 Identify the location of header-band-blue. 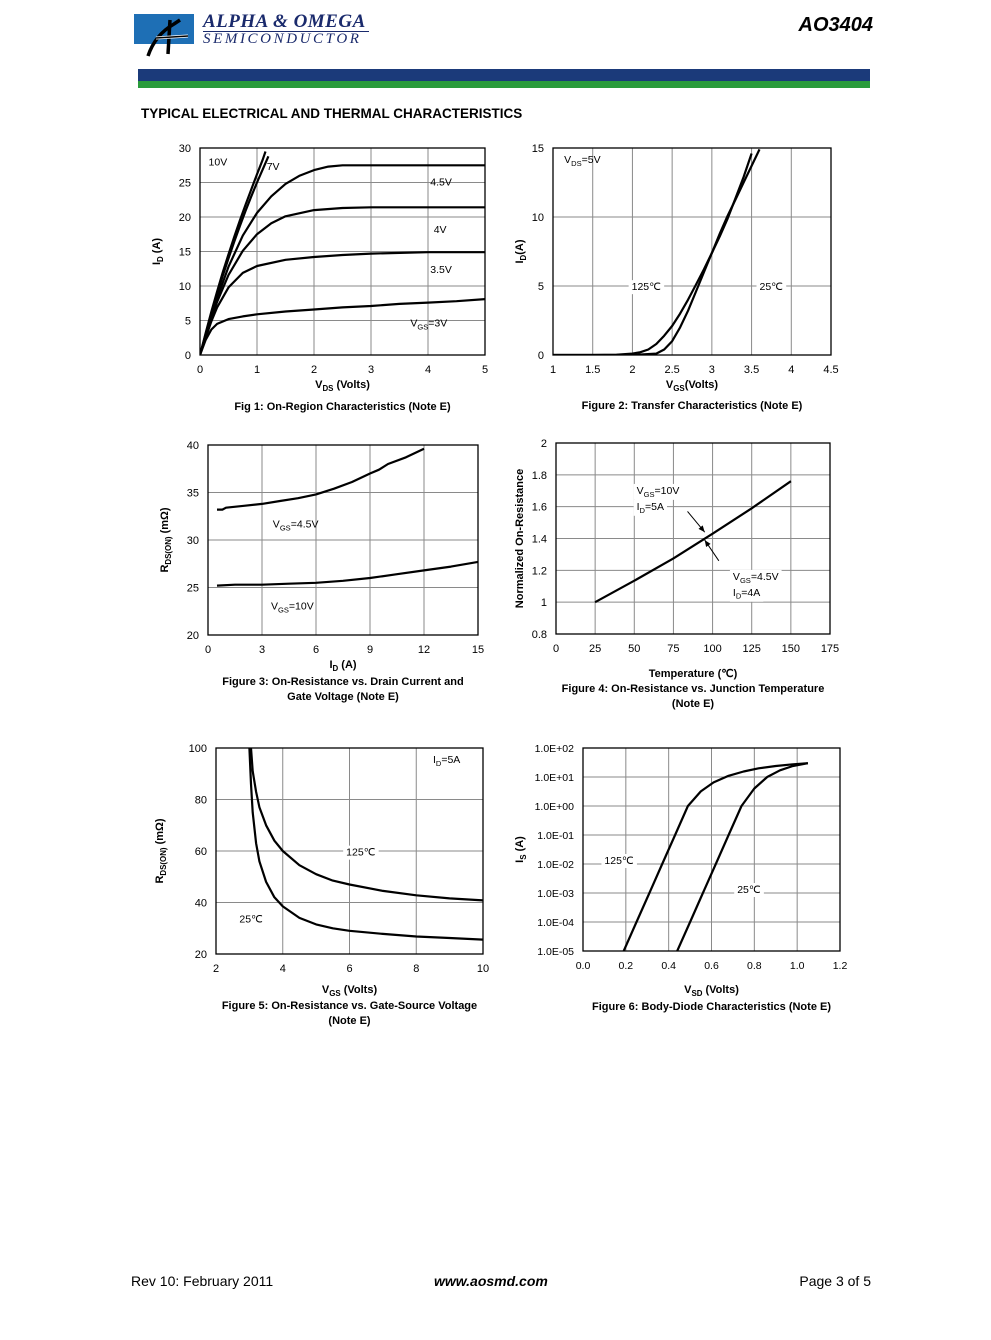
(504, 75).